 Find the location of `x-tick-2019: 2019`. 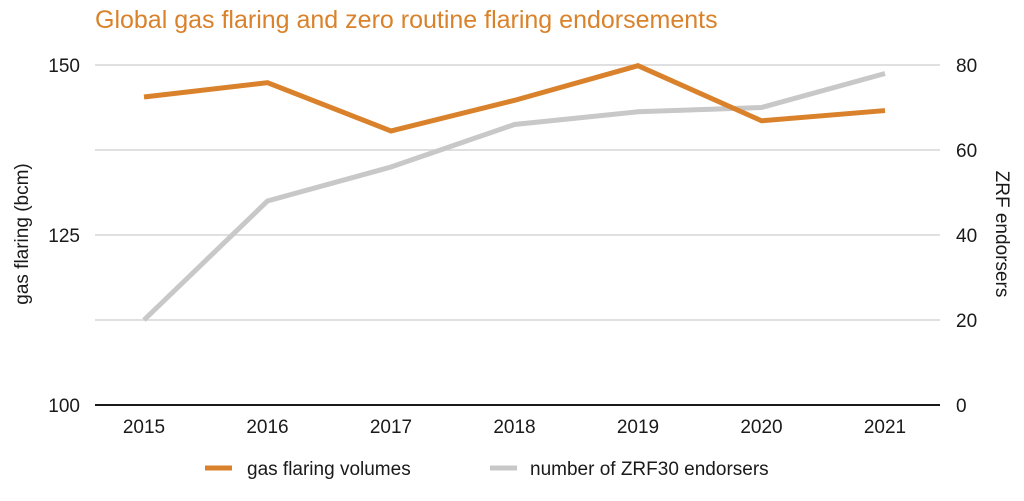

x-tick-2019: 2019 is located at coordinates (638, 427).